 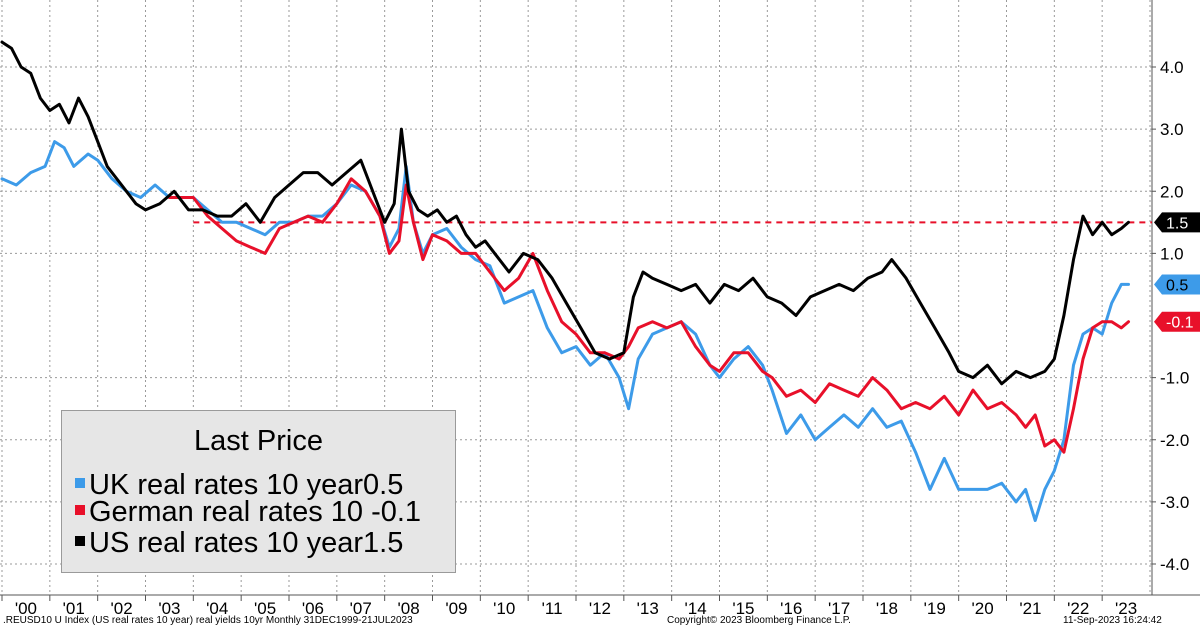 I want to click on footer-timestamp: 11-Sep-2023 16:24:42, so click(x=1112, y=620).